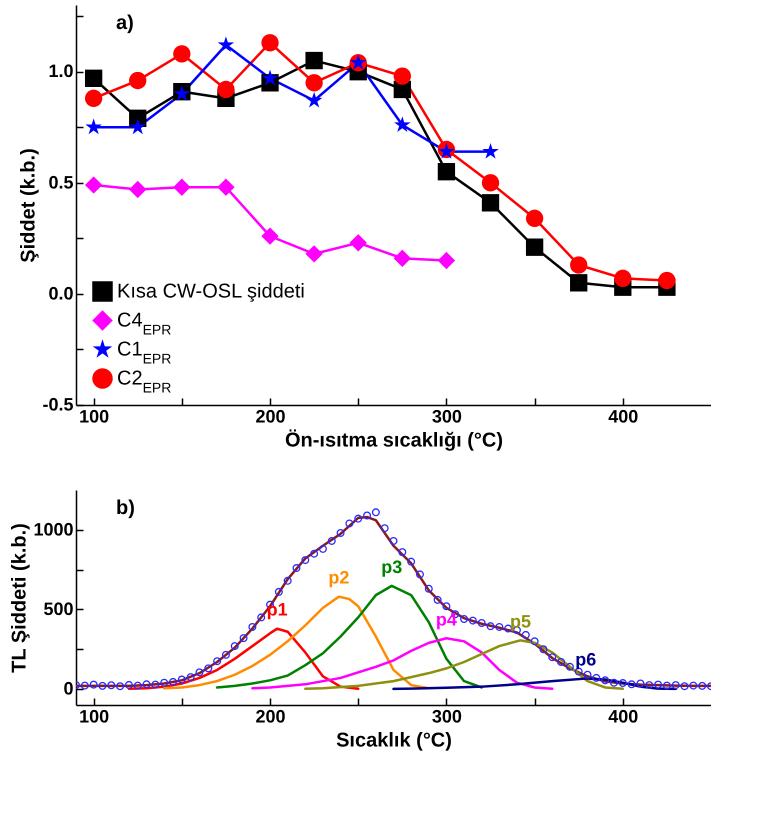  Describe the element at coordinates (521, 621) in the screenshot. I see `series-label: p5` at that location.